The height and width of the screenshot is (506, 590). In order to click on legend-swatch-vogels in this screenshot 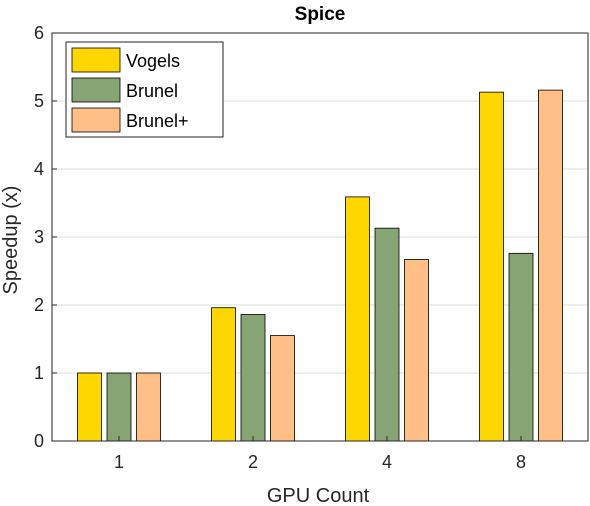, I will do `click(96, 60)`.